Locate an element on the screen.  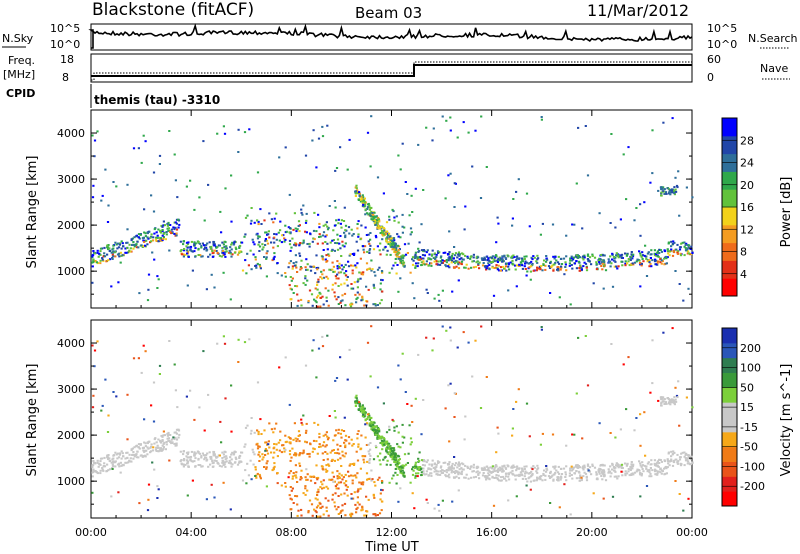
colorbar-tick-label: -15 is located at coordinates (749, 427).